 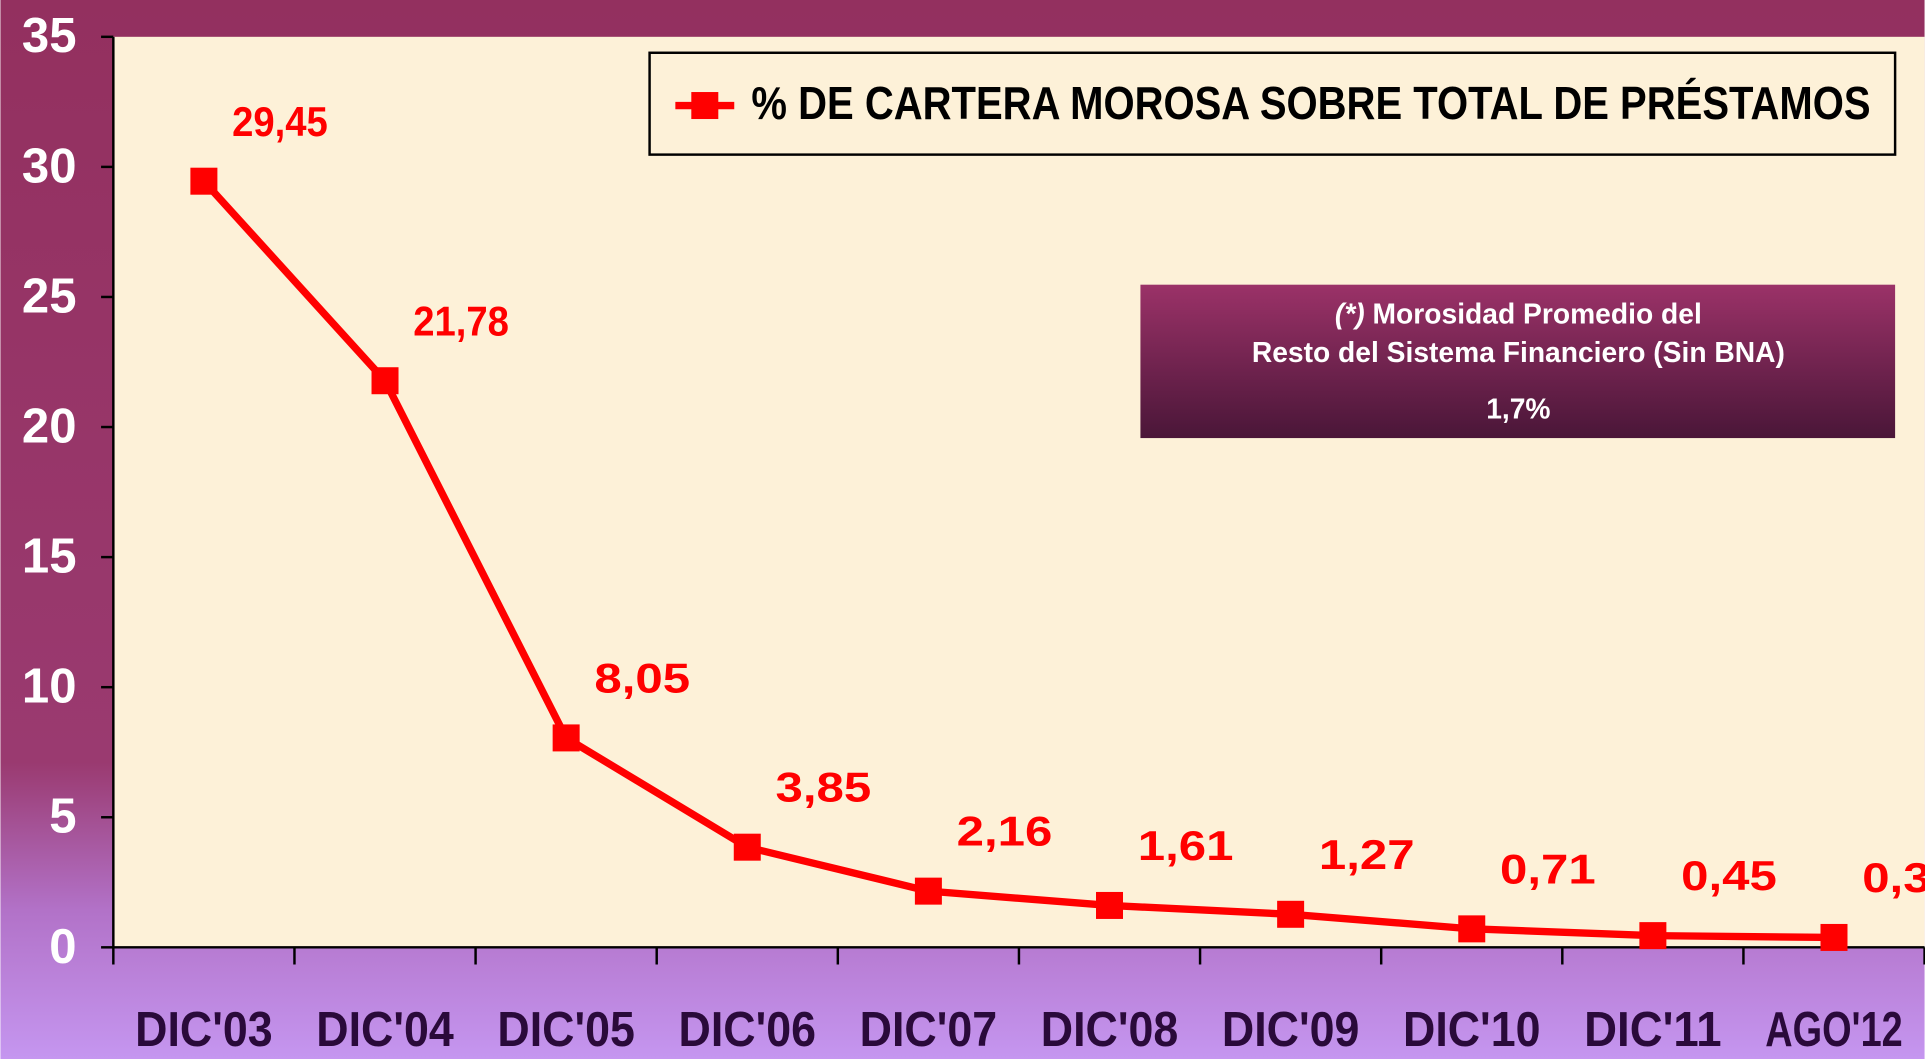 I want to click on x-tick-label: DIC'08, so click(x=1109, y=1030).